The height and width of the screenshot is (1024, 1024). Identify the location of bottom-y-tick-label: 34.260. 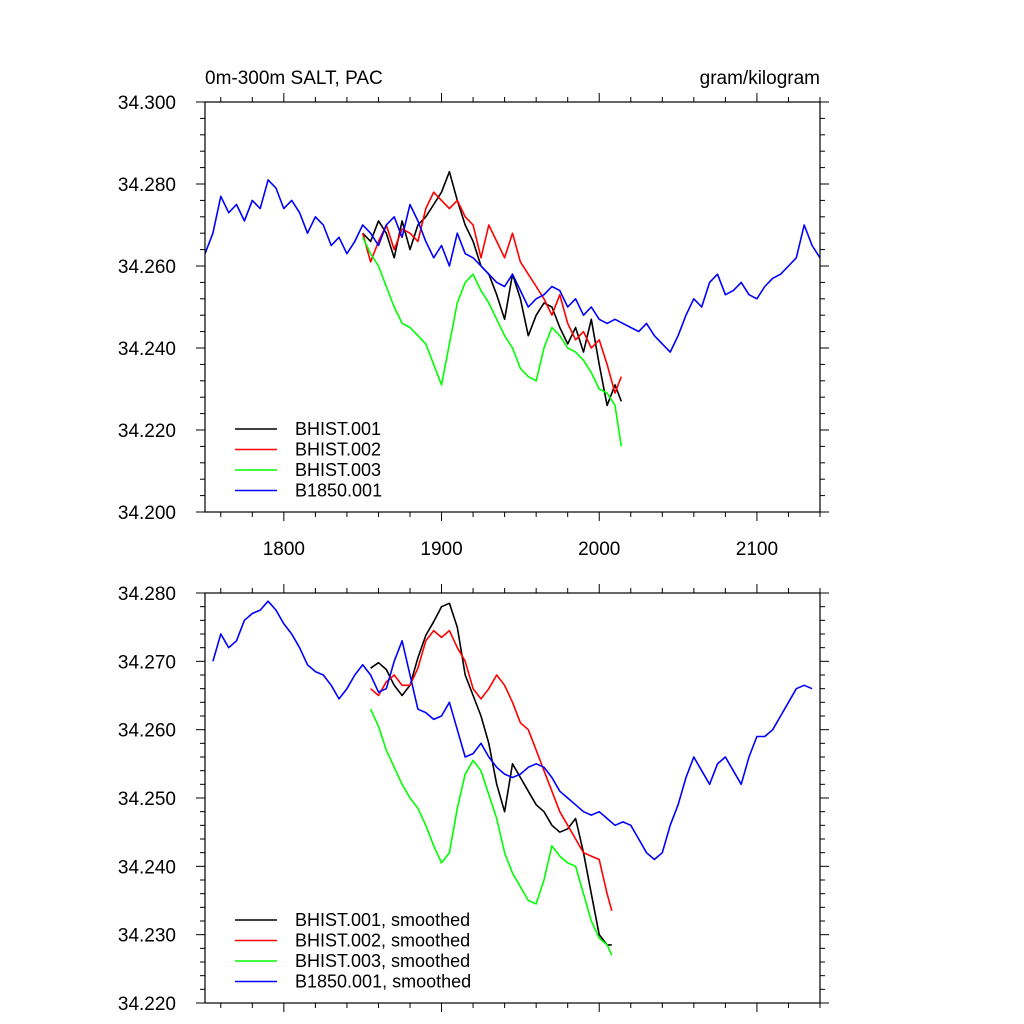
(147, 731).